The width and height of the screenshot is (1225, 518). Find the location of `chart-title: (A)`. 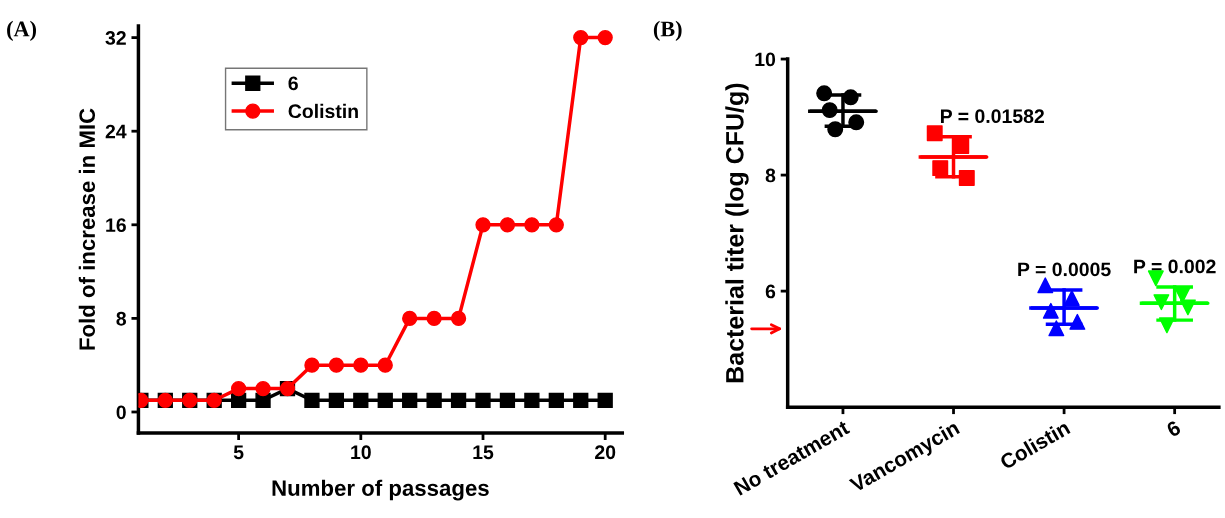

chart-title: (A) is located at coordinates (21, 30).